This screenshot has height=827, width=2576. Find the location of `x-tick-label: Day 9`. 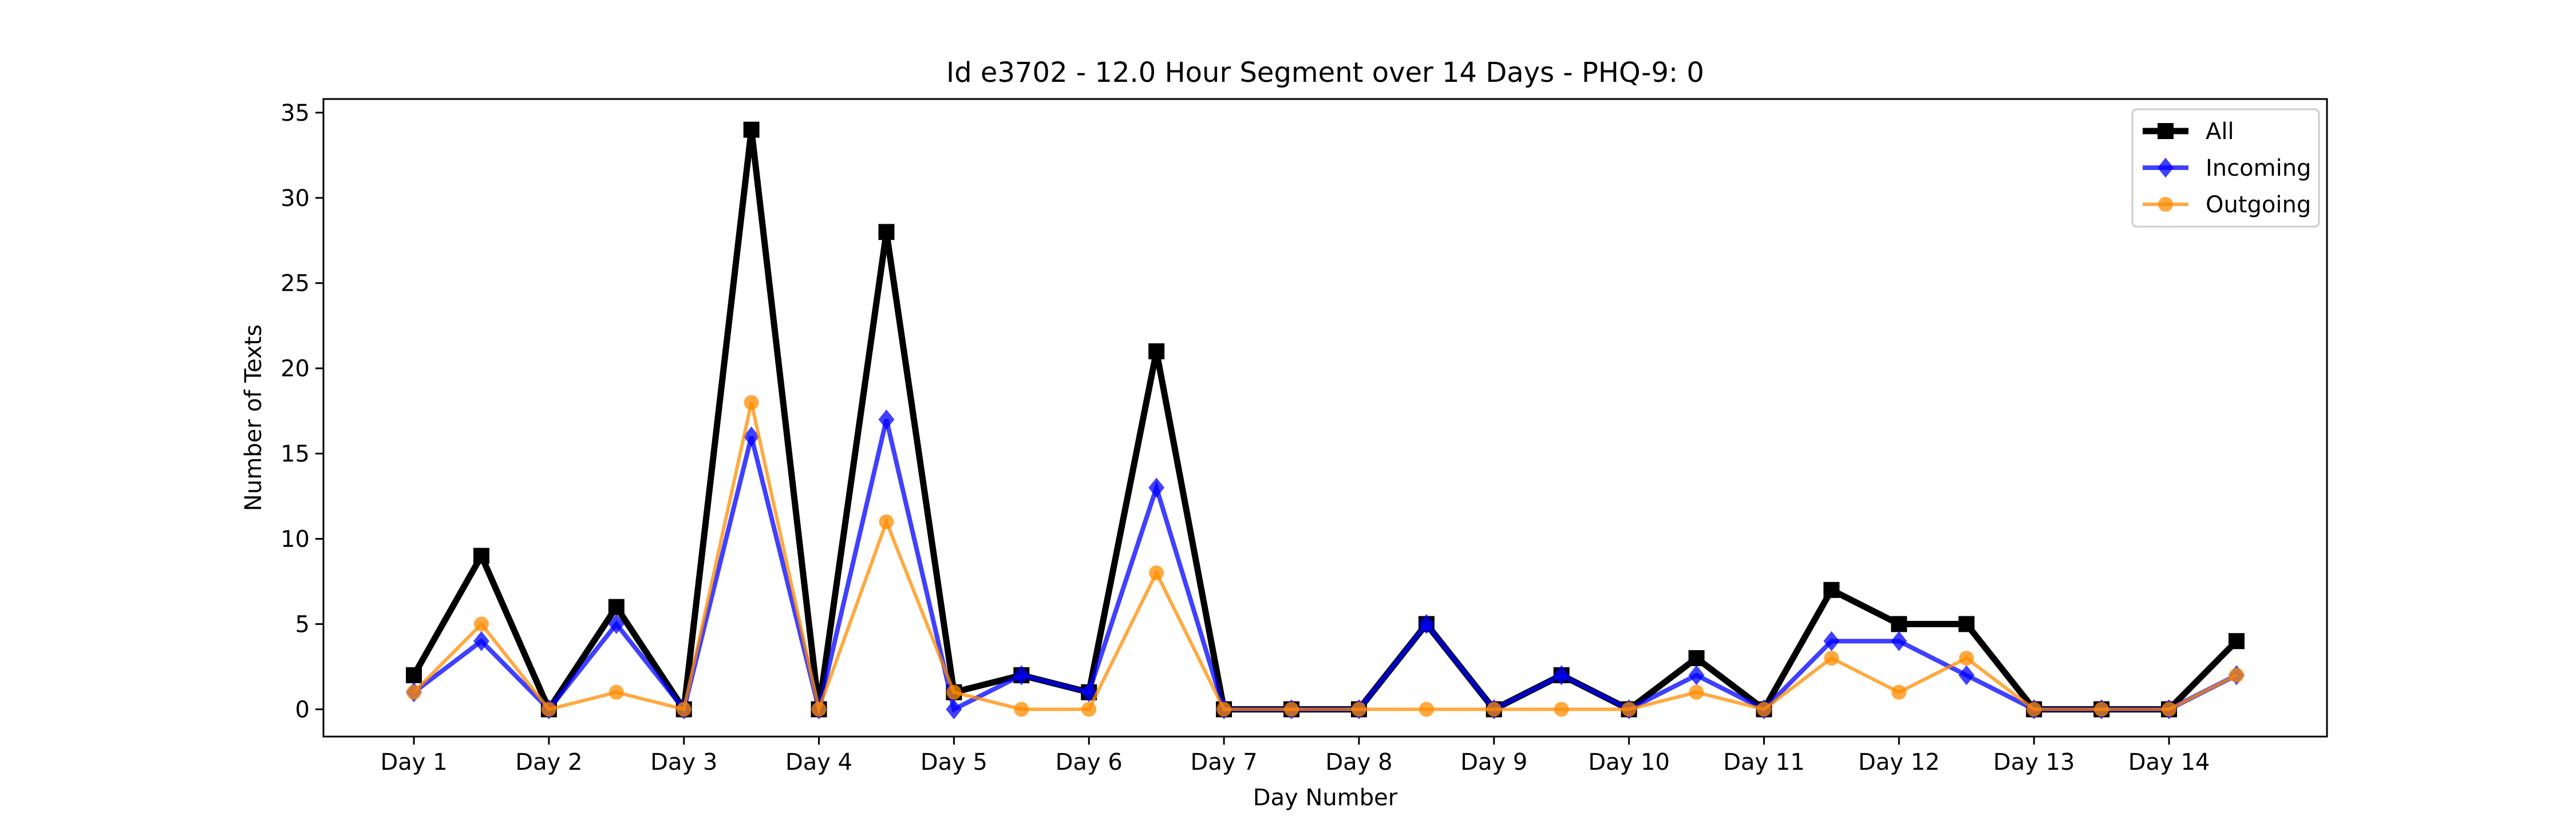

x-tick-label: Day 9 is located at coordinates (1493, 762).